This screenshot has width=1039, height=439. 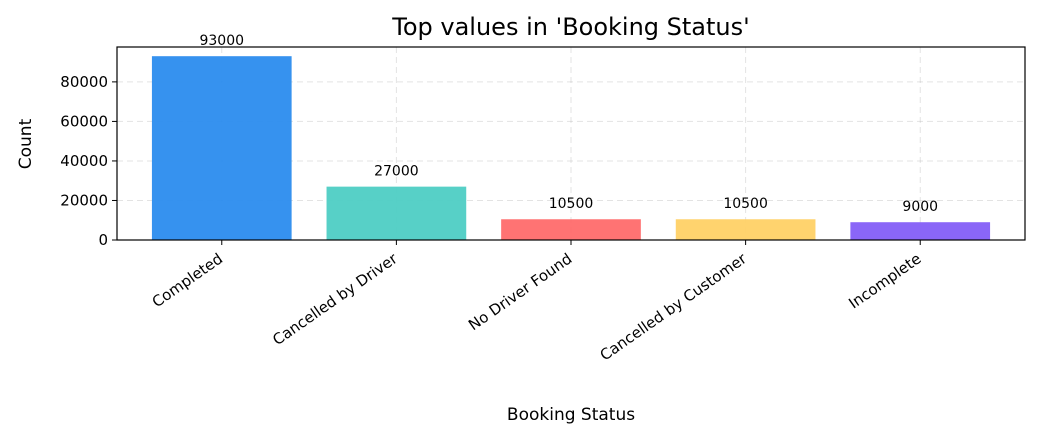 What do you see at coordinates (520, 292) in the screenshot?
I see `x-tick-label: No Driver Found` at bounding box center [520, 292].